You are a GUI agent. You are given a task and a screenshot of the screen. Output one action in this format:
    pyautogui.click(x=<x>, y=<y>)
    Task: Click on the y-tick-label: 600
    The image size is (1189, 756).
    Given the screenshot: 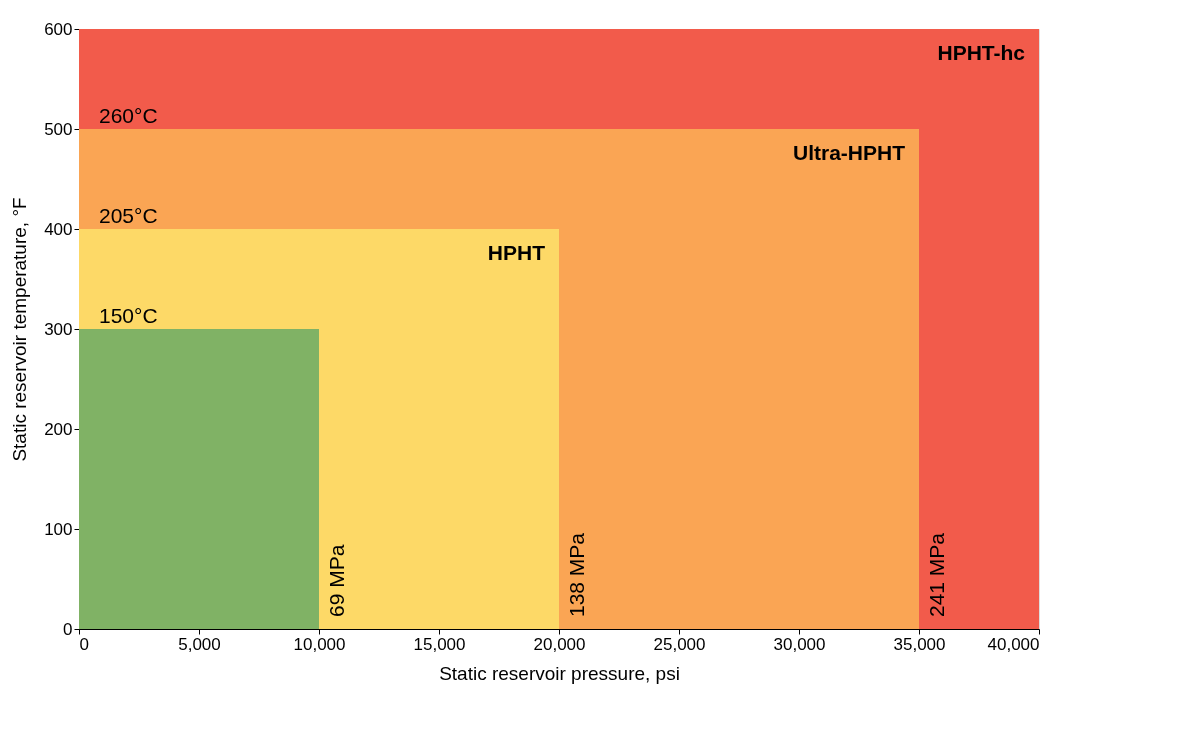 What is the action you would take?
    pyautogui.click(x=58, y=29)
    